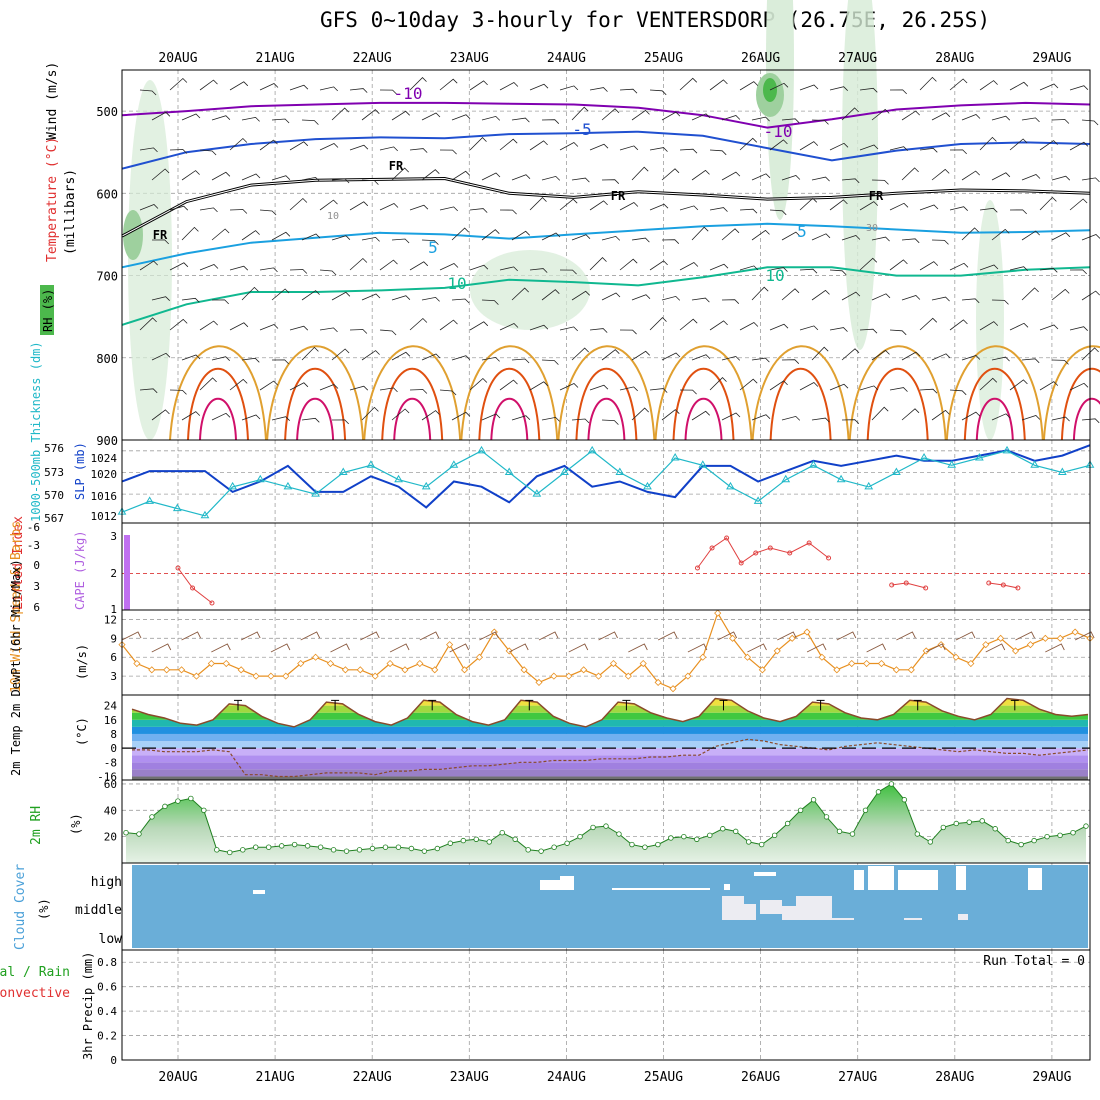 This screenshot has width=1100, height=1100. I want to click on rh-shading-mid, so click(133, 235).